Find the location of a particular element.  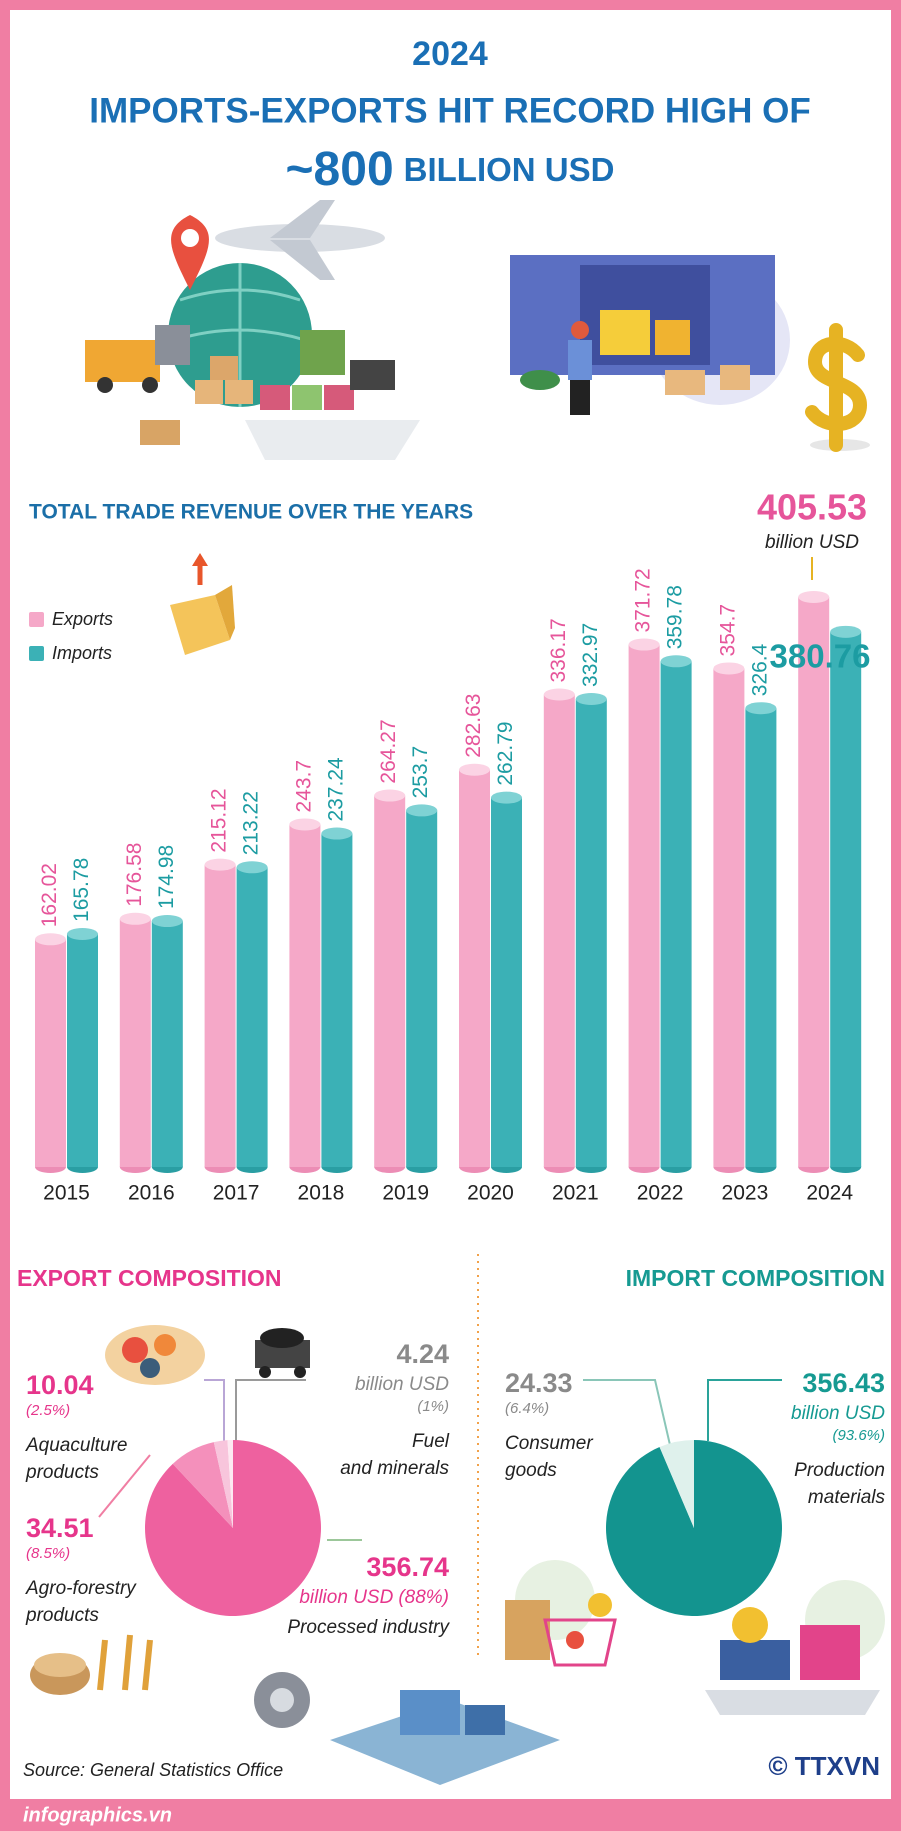

x-tick-label: 2022 is located at coordinates (660, 1193).